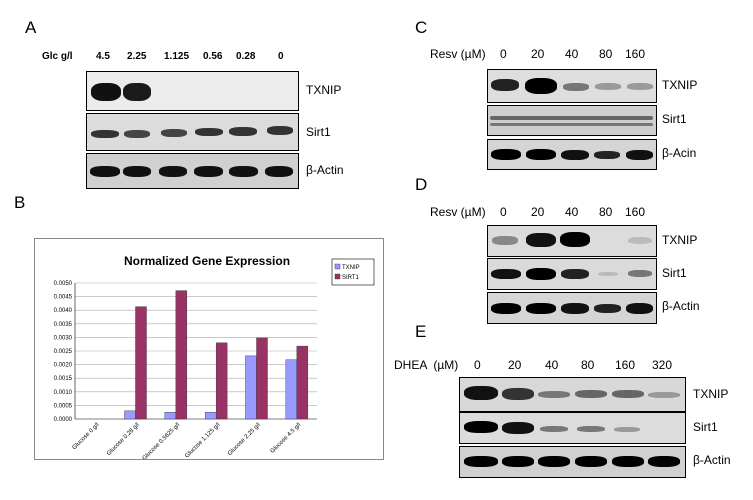  What do you see at coordinates (195, 351) in the screenshot?
I see `chart-grid` at bounding box center [195, 351].